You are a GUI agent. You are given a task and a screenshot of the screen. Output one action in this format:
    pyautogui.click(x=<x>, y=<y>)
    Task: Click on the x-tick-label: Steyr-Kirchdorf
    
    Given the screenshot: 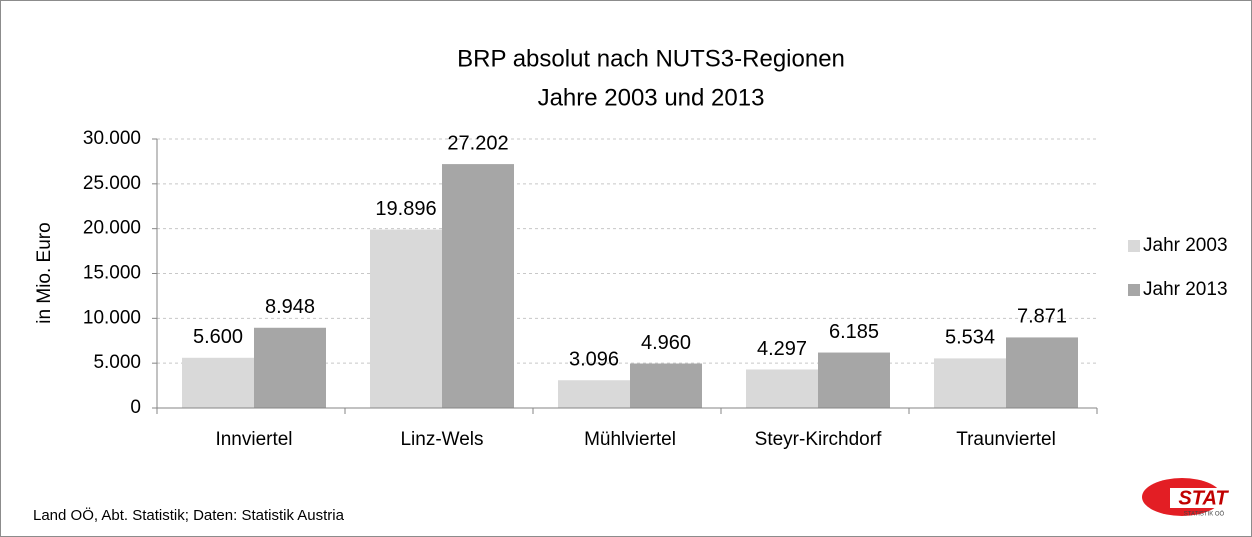 What is the action you would take?
    pyautogui.click(x=818, y=439)
    